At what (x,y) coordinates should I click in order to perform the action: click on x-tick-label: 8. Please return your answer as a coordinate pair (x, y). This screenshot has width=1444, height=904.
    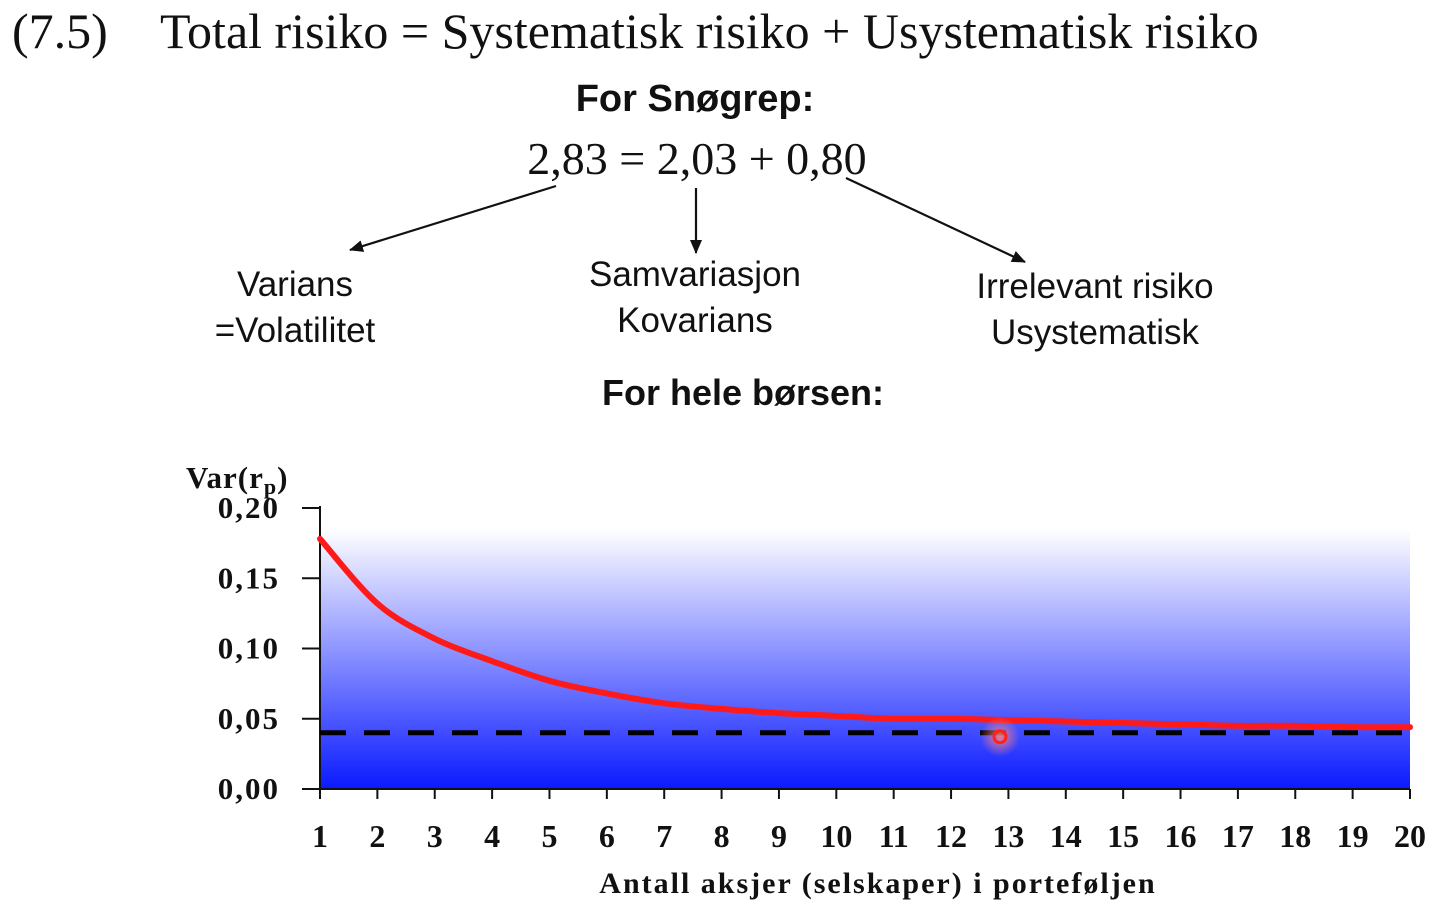
    Looking at the image, I should click on (722, 836).